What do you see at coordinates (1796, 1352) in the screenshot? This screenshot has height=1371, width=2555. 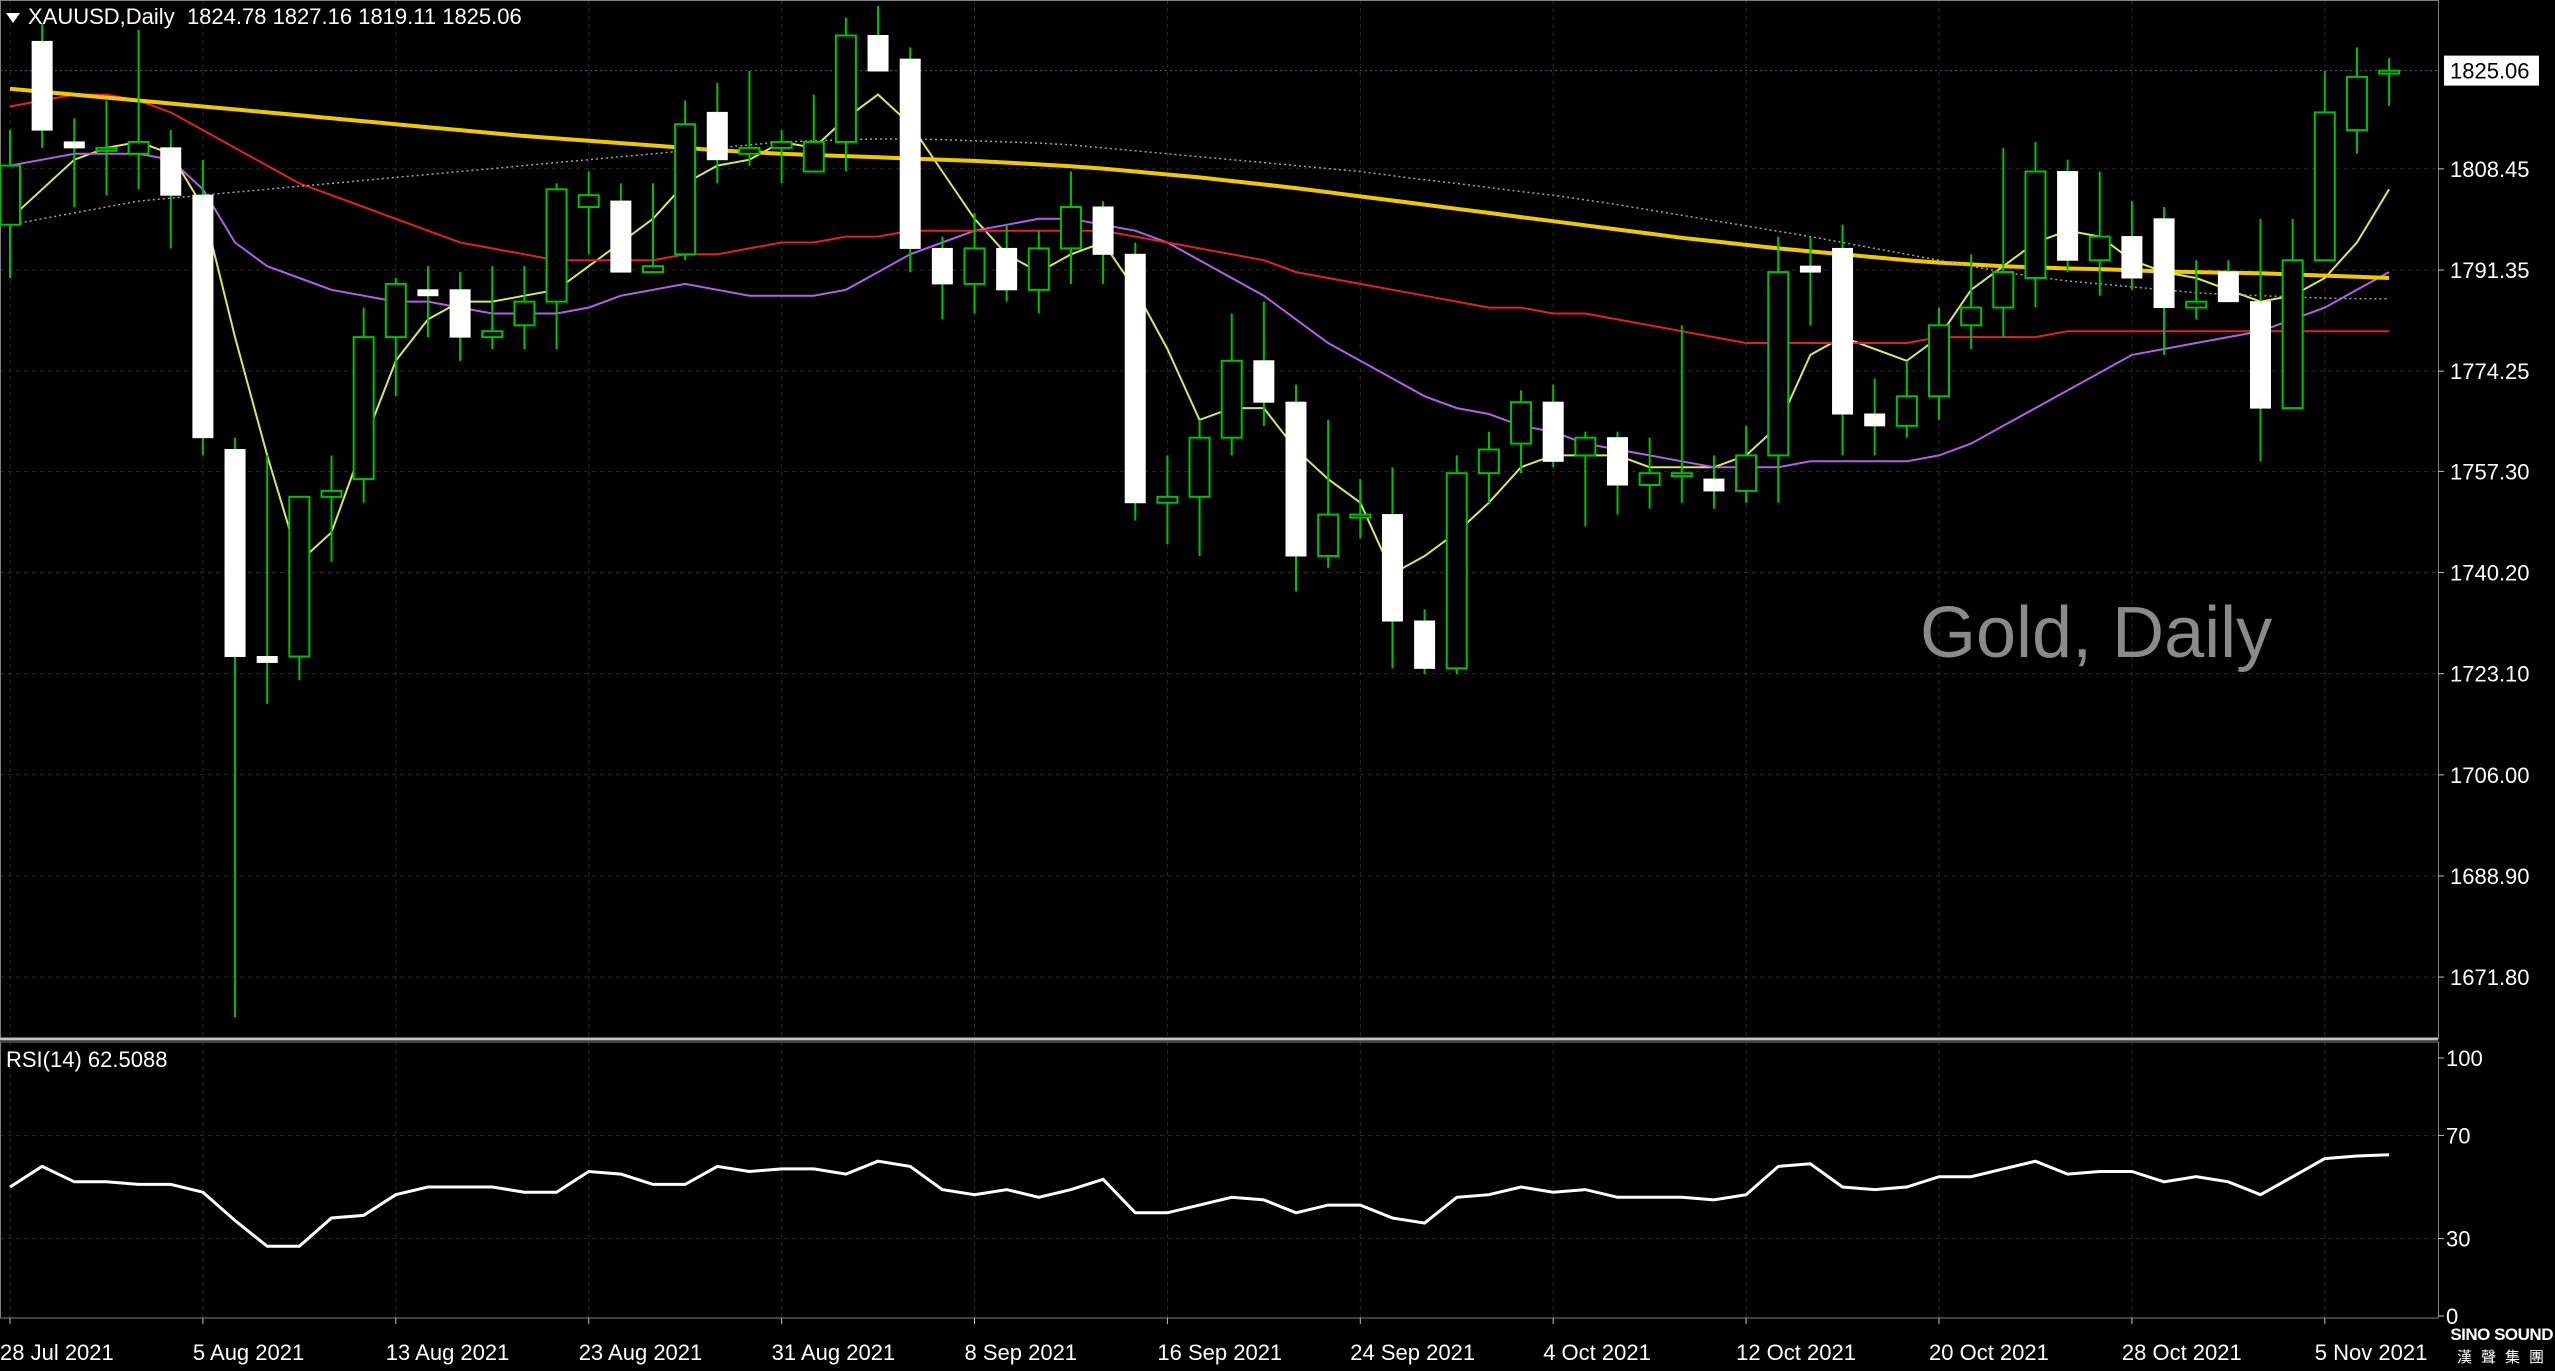 I see `time-tick-label: 12 Oct 2021` at bounding box center [1796, 1352].